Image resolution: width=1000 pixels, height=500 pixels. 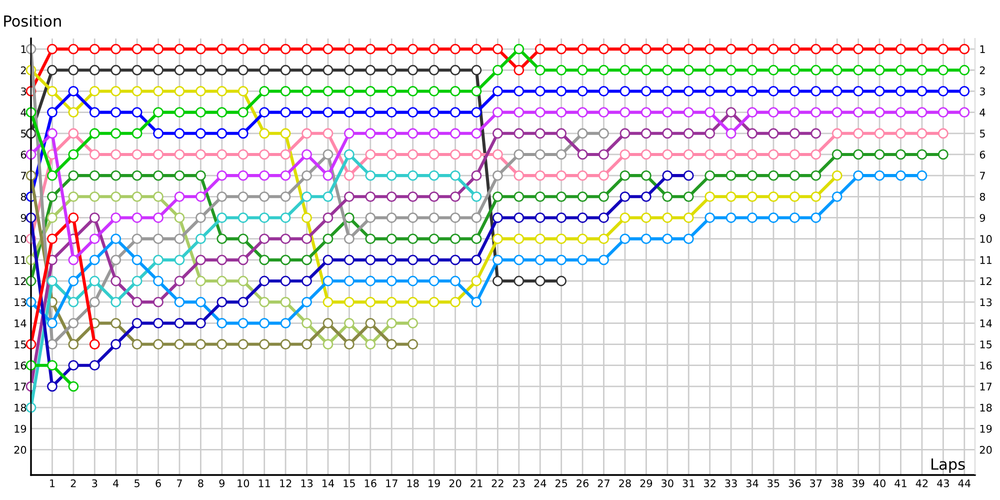 I want to click on x-tick-label: 10, so click(x=244, y=483).